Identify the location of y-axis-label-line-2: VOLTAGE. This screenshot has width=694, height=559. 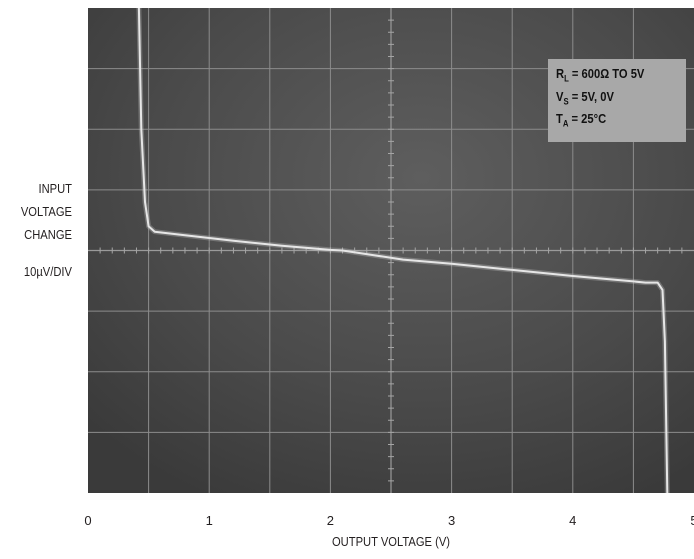
(46, 211).